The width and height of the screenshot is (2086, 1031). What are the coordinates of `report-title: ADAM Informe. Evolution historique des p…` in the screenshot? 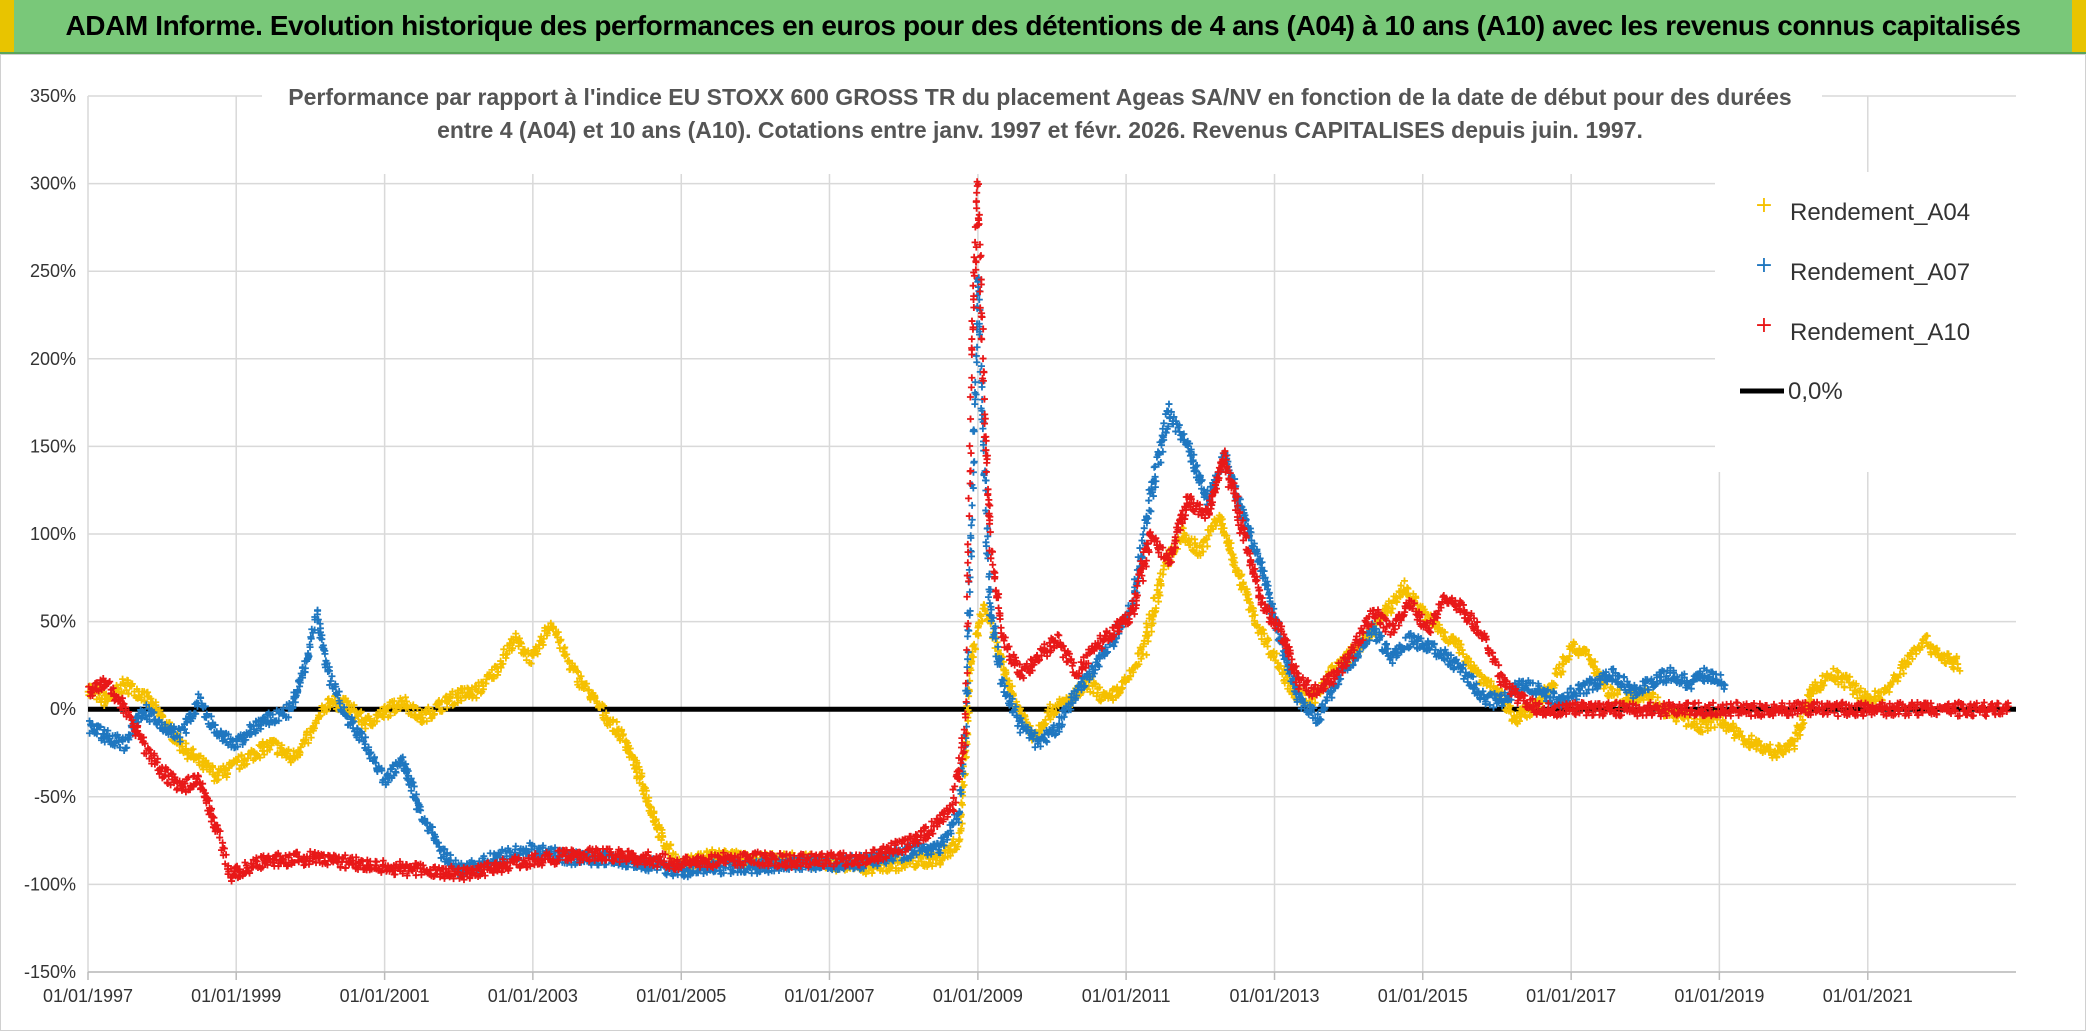 It's located at (1043, 25).